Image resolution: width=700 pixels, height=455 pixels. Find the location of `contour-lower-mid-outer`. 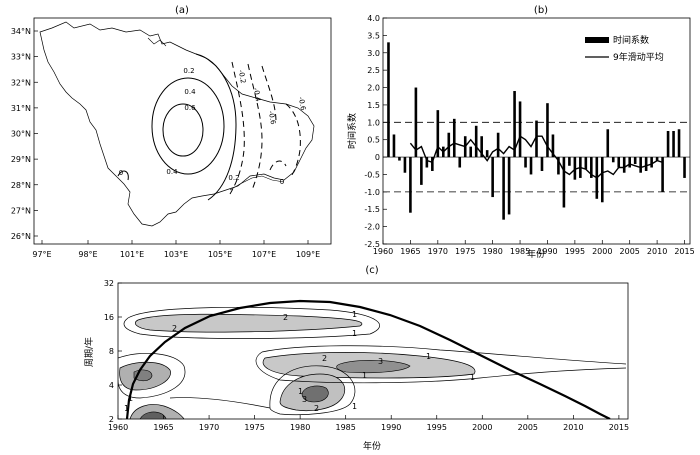

contour-lower-mid-outer is located at coordinates (312, 390).